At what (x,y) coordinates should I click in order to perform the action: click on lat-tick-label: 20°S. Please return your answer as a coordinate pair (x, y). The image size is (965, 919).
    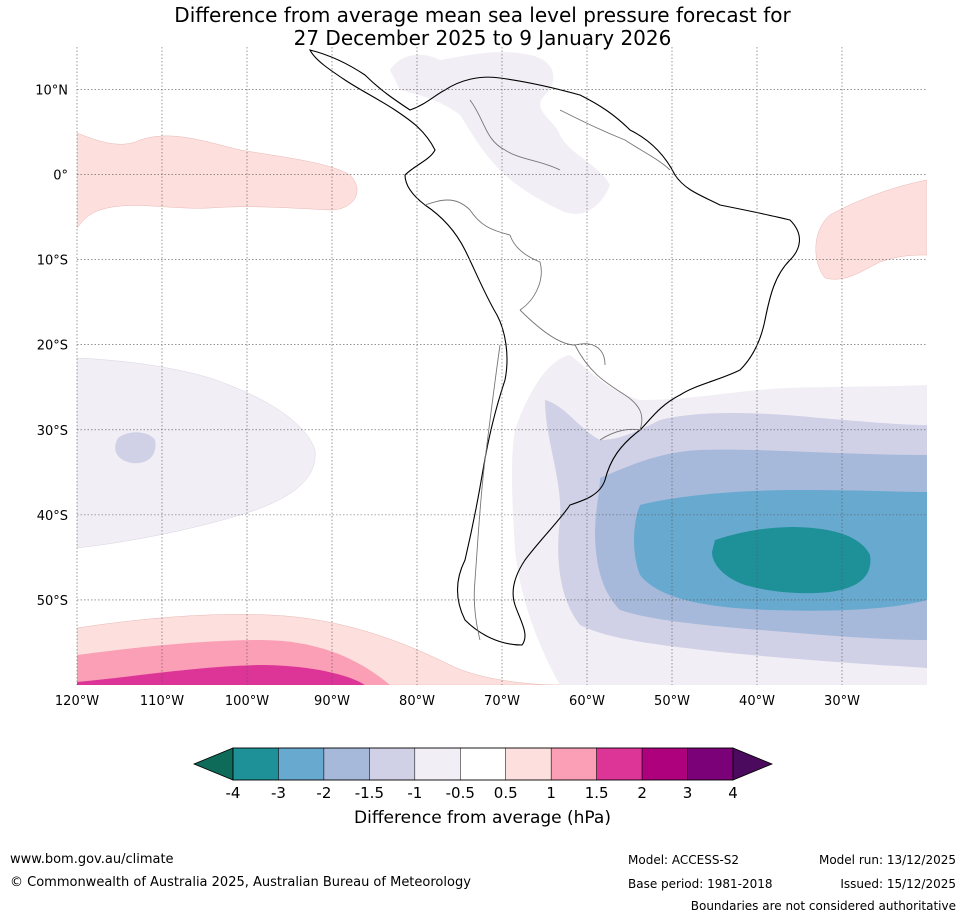
    Looking at the image, I should click on (52, 346).